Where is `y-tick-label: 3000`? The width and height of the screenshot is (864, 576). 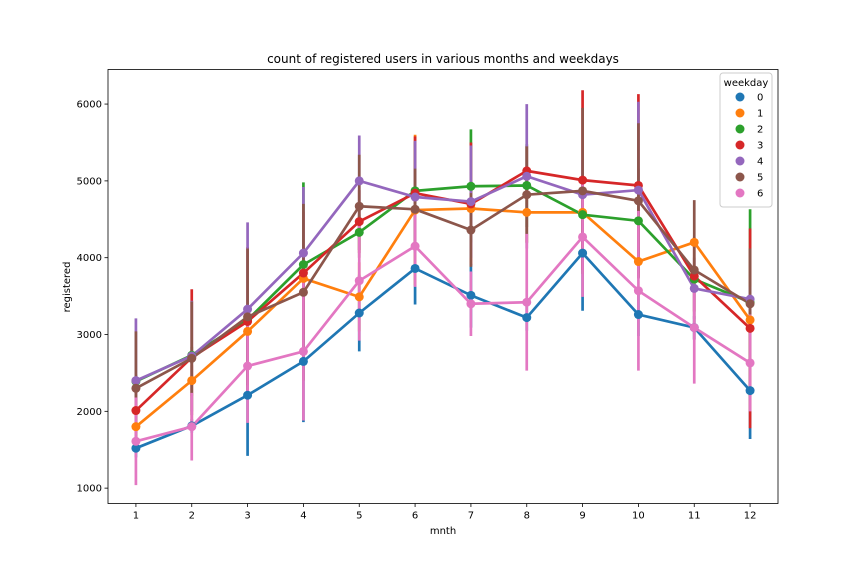 y-tick-label: 3000 is located at coordinates (89, 335).